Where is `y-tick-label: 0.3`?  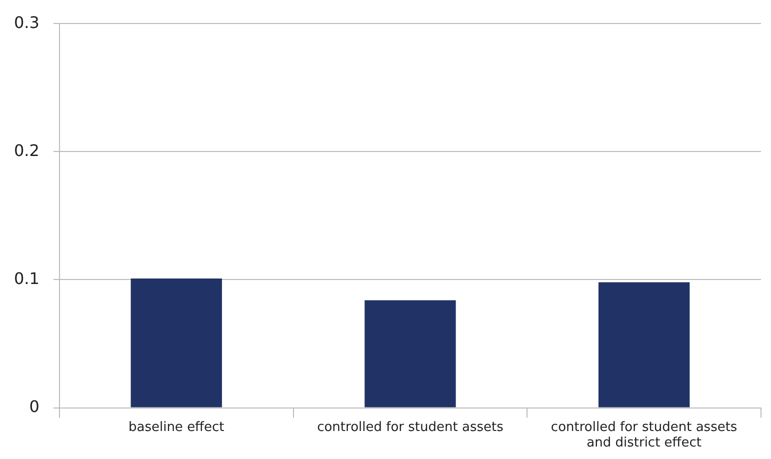
y-tick-label: 0.3 is located at coordinates (27, 22).